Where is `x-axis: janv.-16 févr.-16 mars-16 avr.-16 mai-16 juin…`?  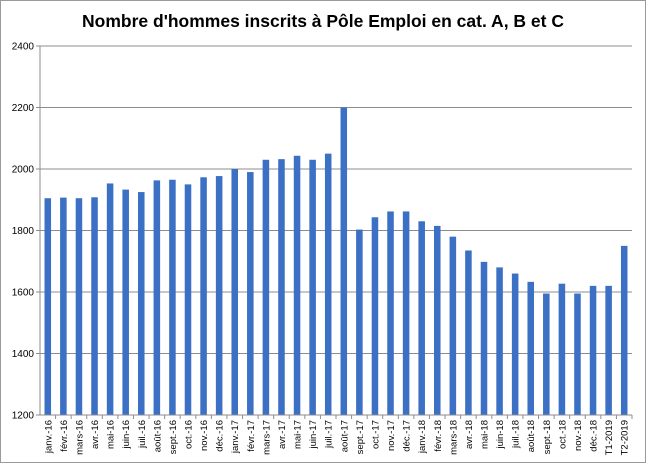
x-axis: janv.-16 févr.-16 mars-16 avr.-16 mai-16 juin… is located at coordinates (336, 434).